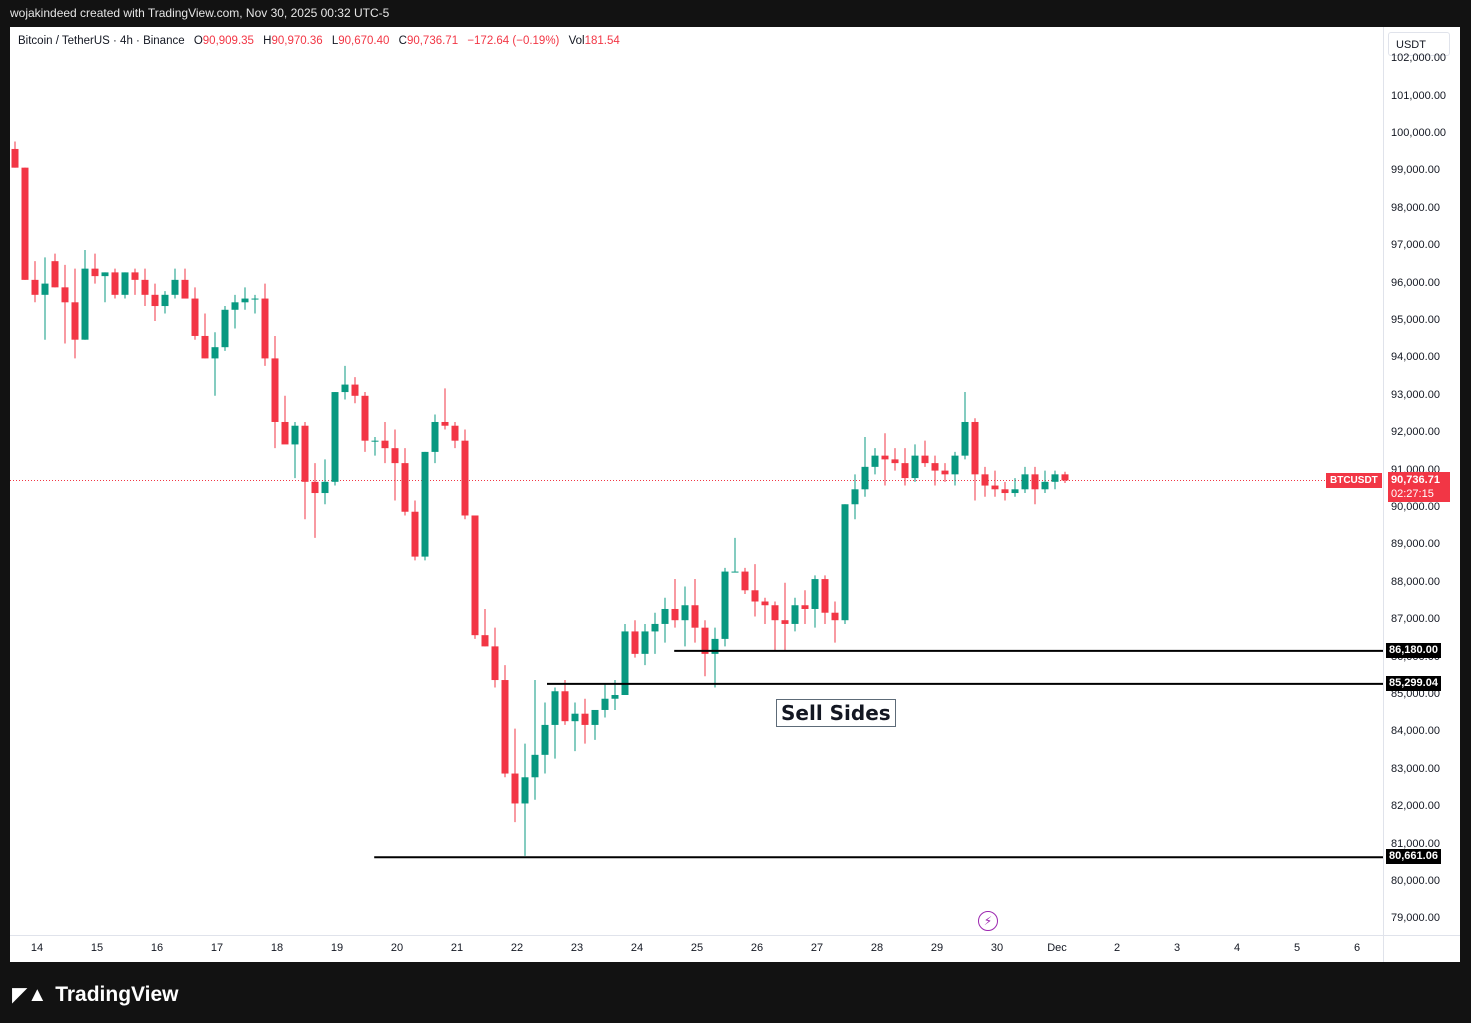 The image size is (1471, 1023). Describe the element at coordinates (97, 948) in the screenshot. I see `date-tick: 15` at that location.